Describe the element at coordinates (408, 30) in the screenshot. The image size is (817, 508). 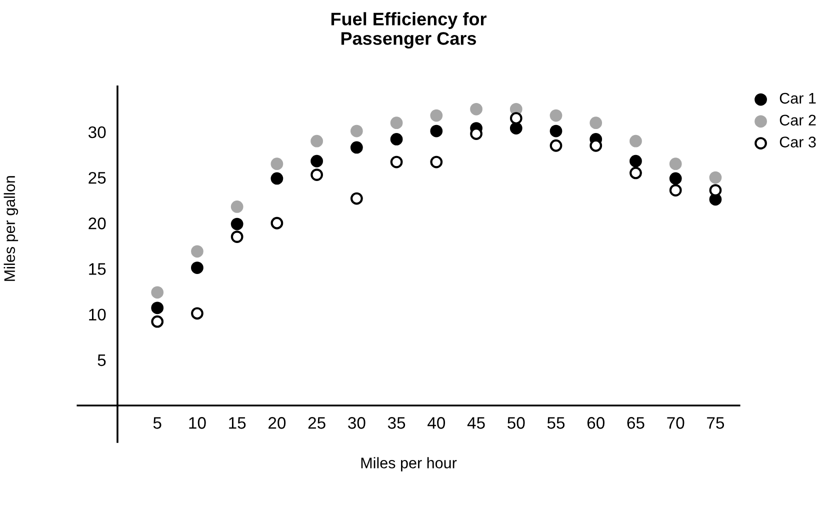
I see `chart-title: Fuel Efficiency for Passenger Cars` at that location.